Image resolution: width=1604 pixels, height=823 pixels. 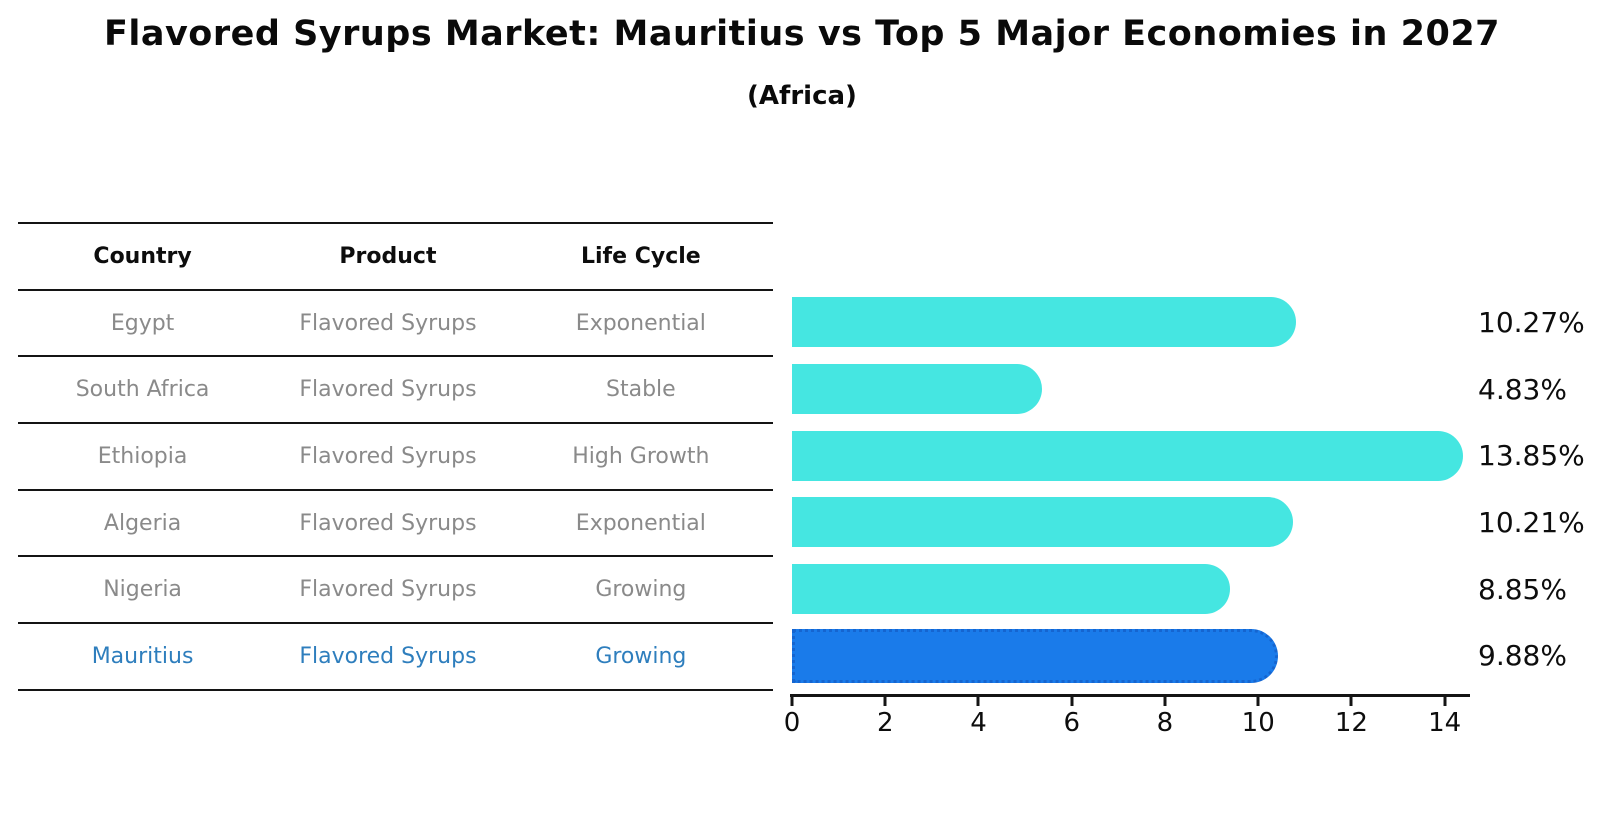 I want to click on cell-country: Ethiopia, so click(x=142, y=456).